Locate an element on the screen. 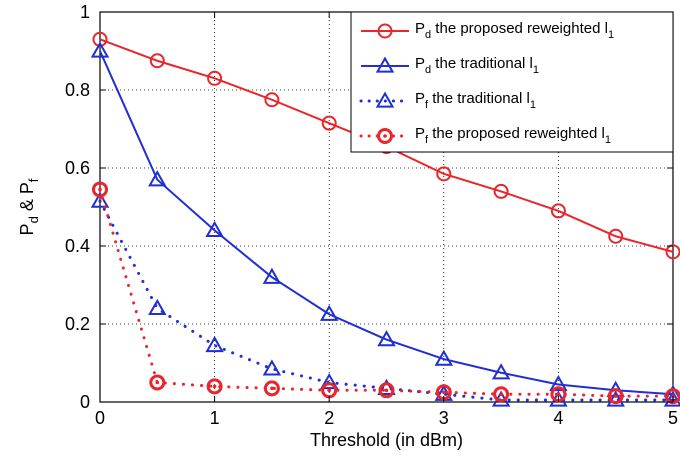  legend-entry-4: Pf the proposed reweighted l1 is located at coordinates (485, 135).